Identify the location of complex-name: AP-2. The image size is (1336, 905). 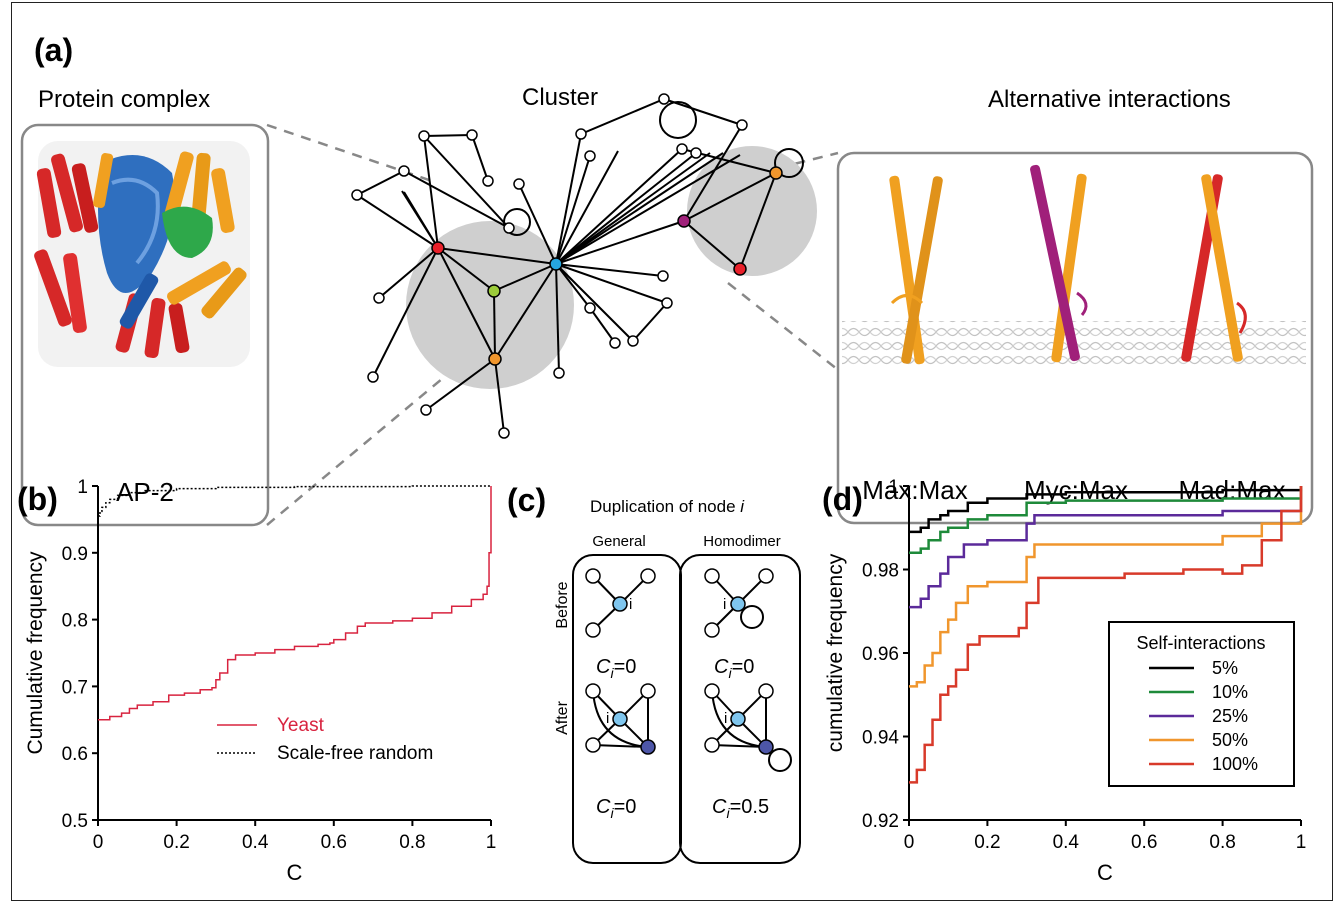
(145, 492).